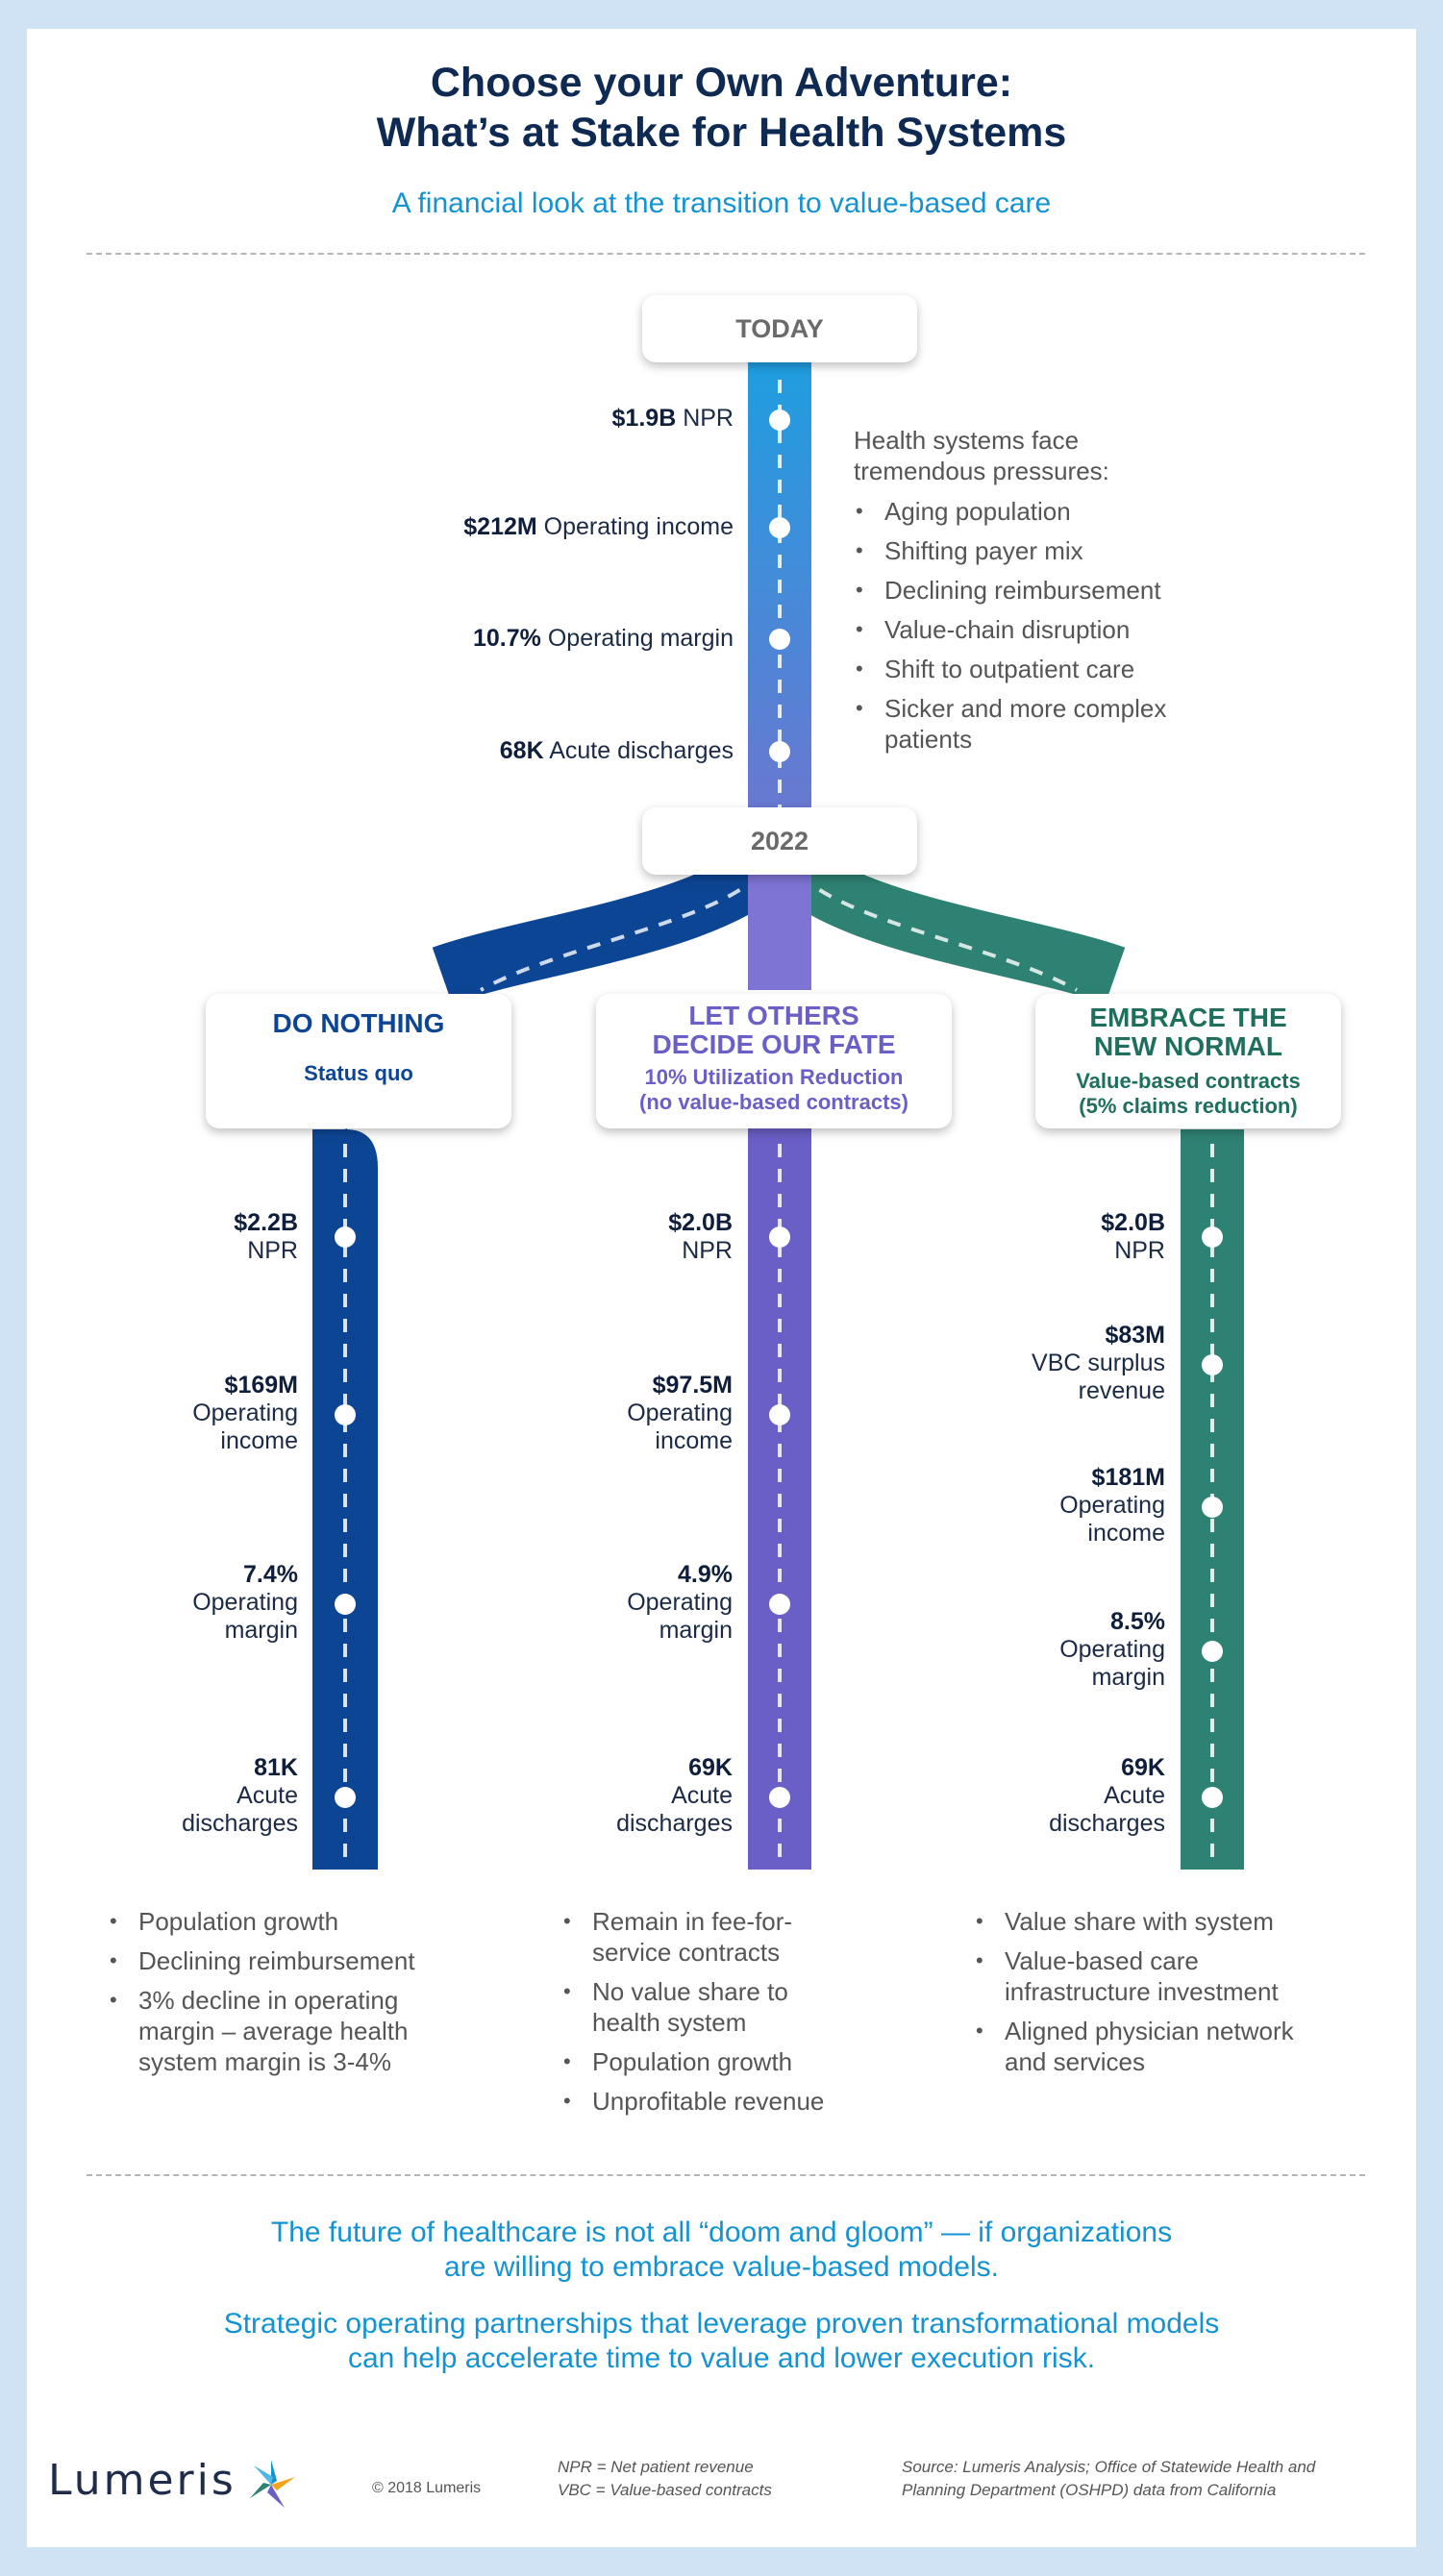 The width and height of the screenshot is (1443, 2576). Describe the element at coordinates (1107, 1796) in the screenshot. I see `embrace-stat-acute-discharges: 69K Acute discharges` at that location.